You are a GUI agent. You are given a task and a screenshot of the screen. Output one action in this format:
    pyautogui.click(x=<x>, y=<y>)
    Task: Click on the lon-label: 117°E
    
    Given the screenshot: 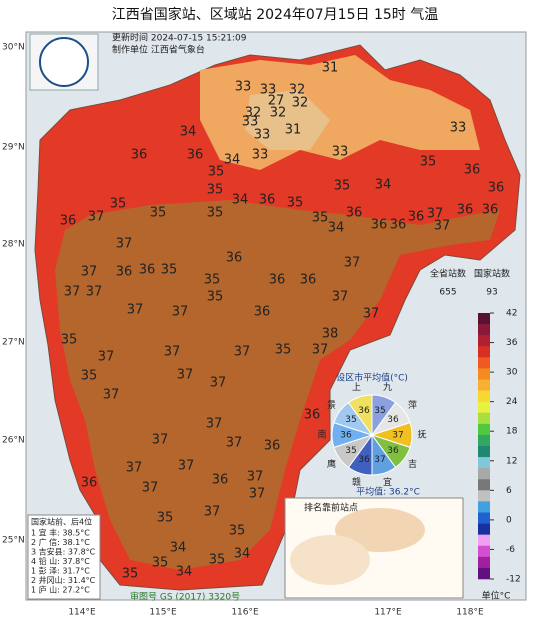 What is the action you would take?
    pyautogui.click(x=388, y=613)
    